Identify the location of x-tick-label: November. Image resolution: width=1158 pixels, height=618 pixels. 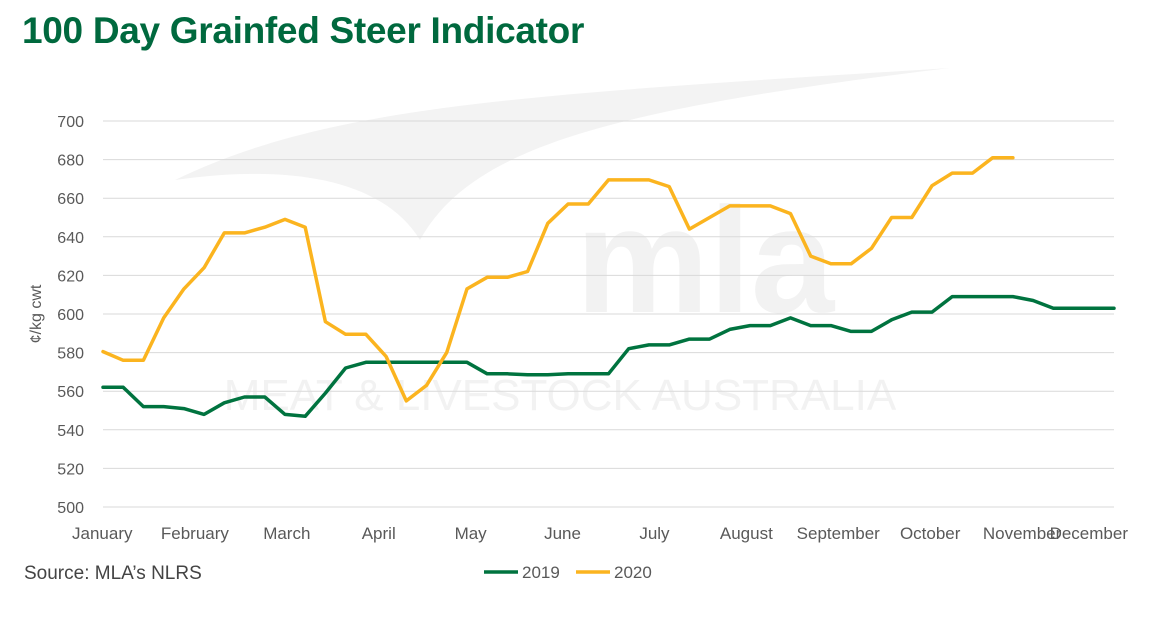
(1022, 533).